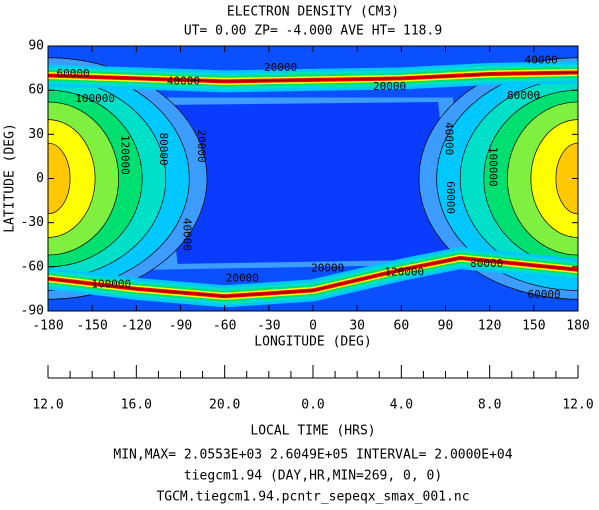 The width and height of the screenshot is (599, 510). I want to click on x-tick-label: -60, so click(224, 326).